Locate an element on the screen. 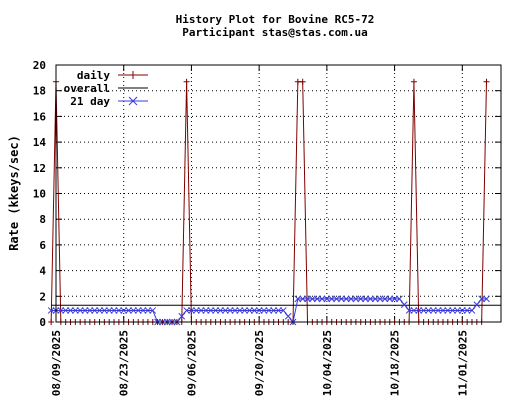  y-tick-label: 0 is located at coordinates (42, 322).